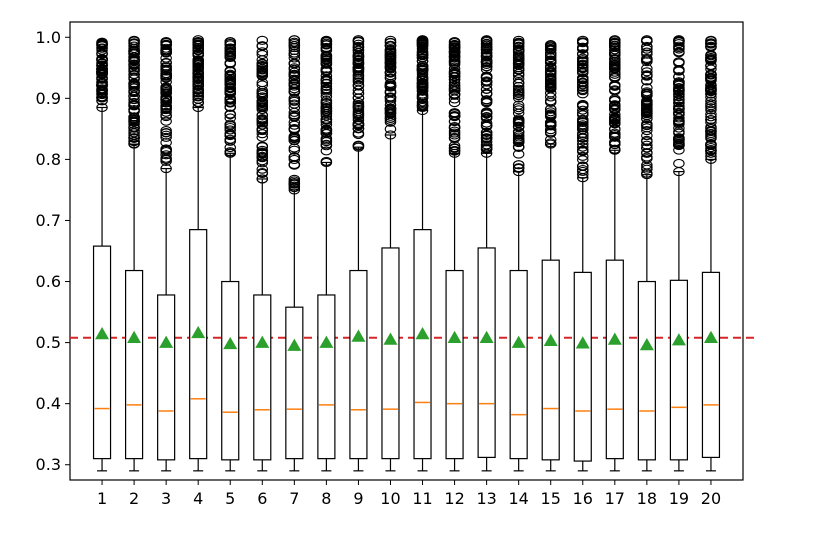 Image resolution: width=834 pixels, height=540 pixels. I want to click on x-tick-label: 20, so click(711, 498).